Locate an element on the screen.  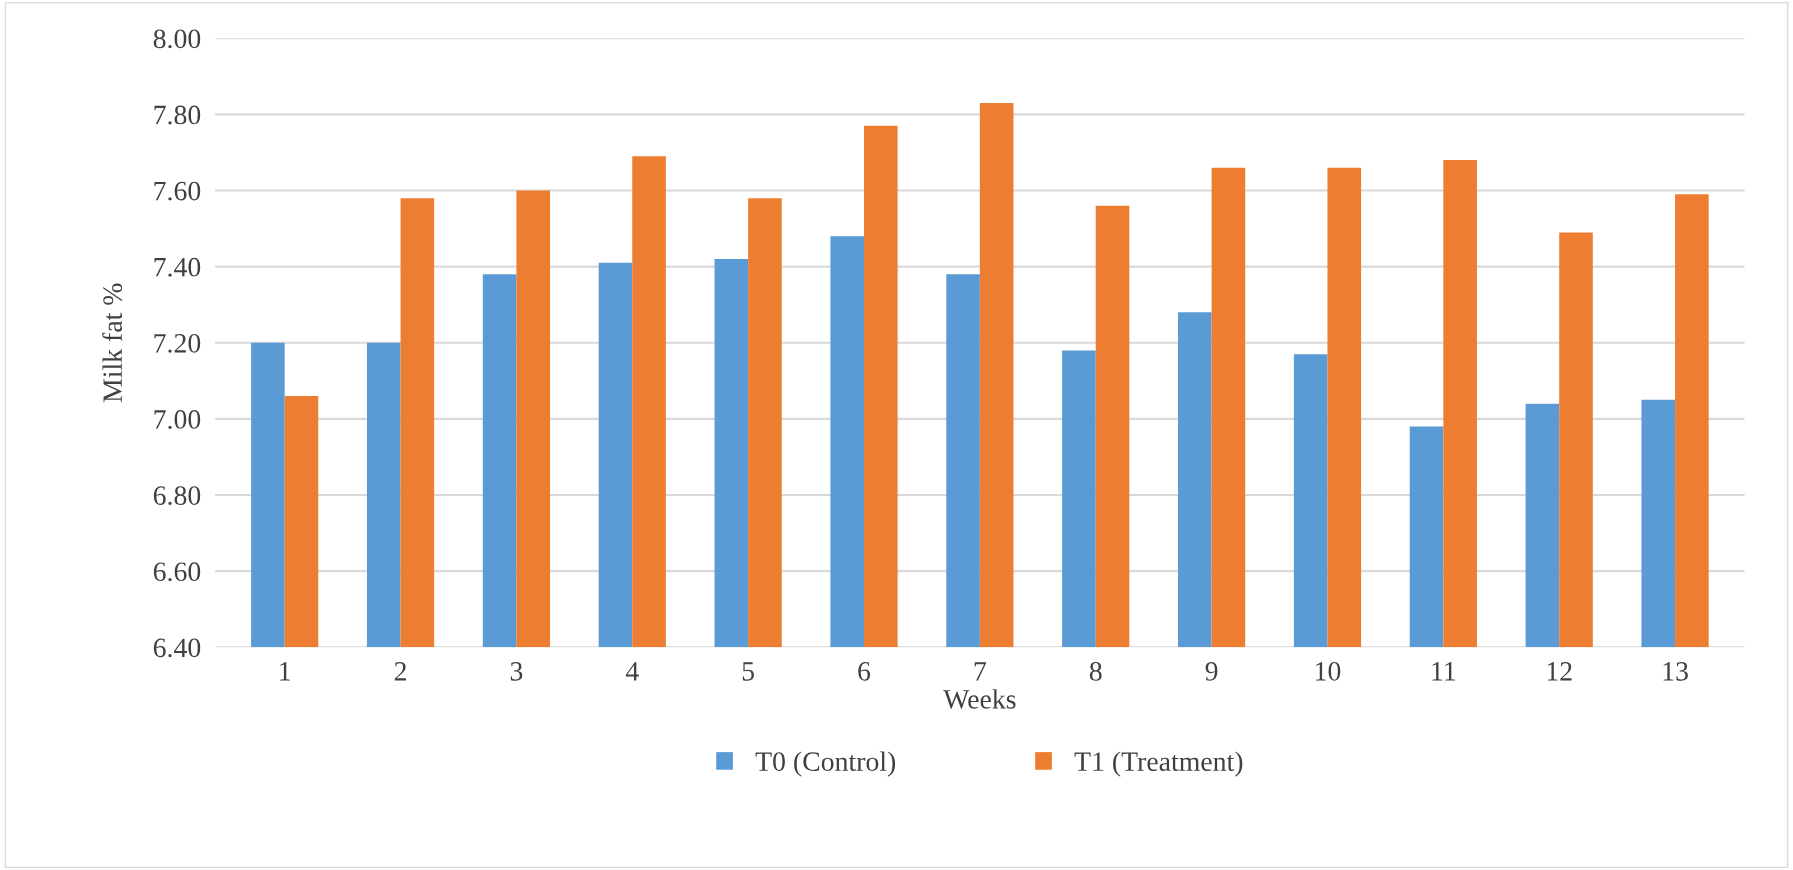
x-tick-label: 13 is located at coordinates (1675, 671).